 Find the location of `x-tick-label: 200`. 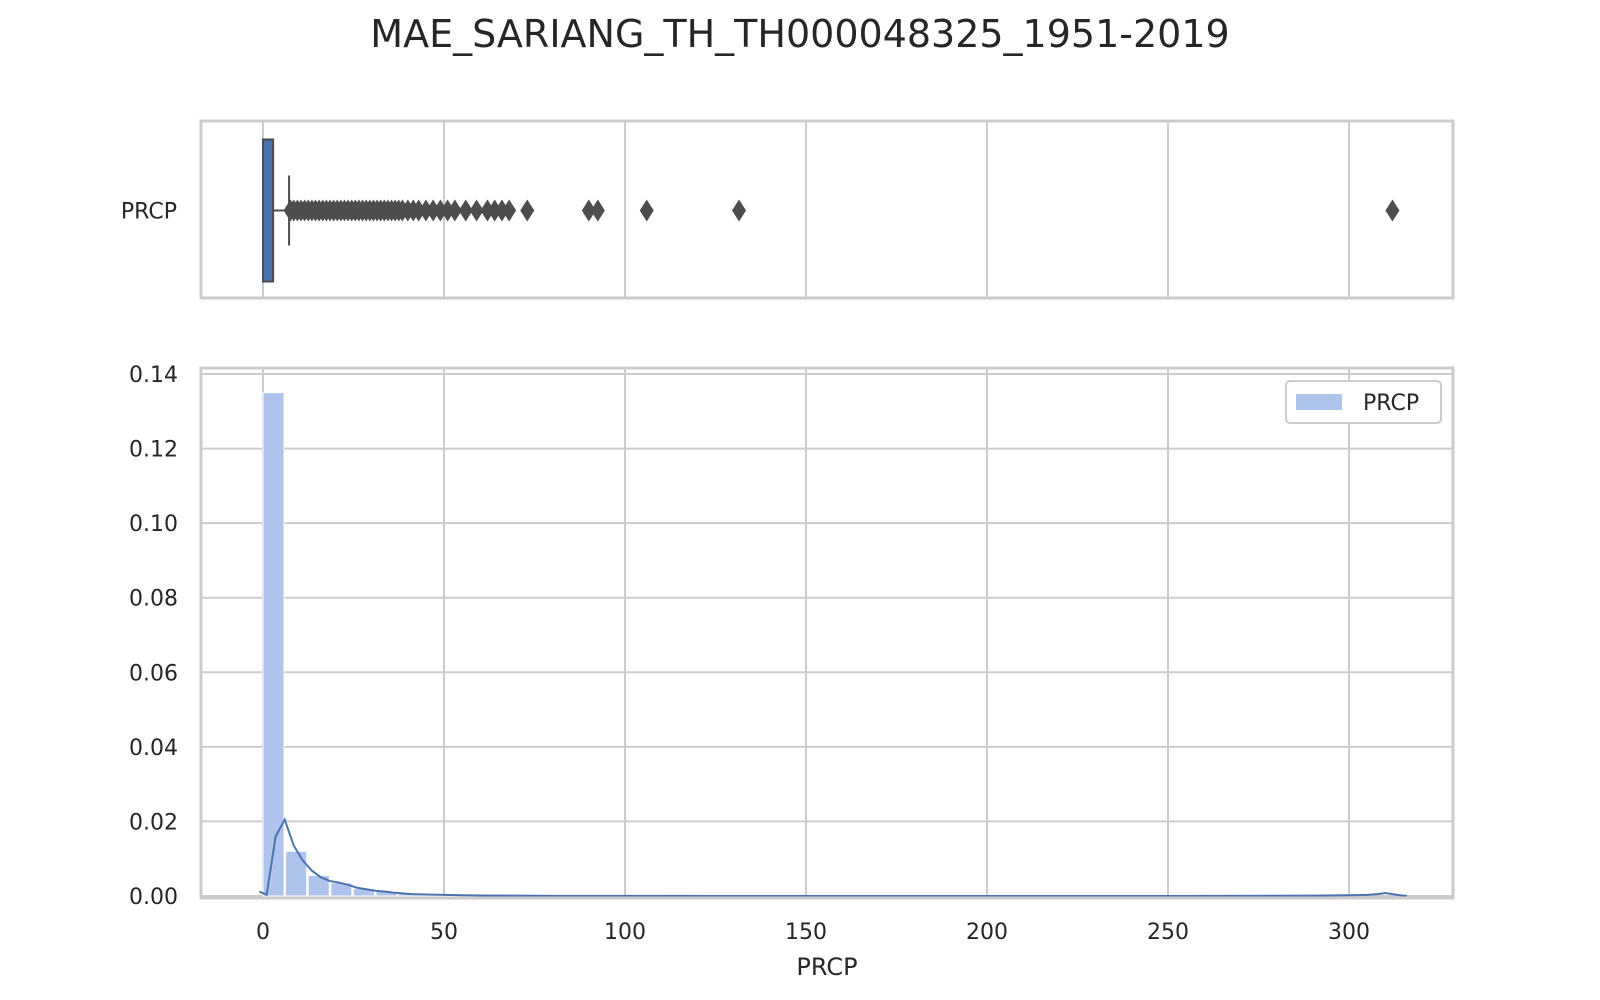

x-tick-label: 200 is located at coordinates (987, 932).